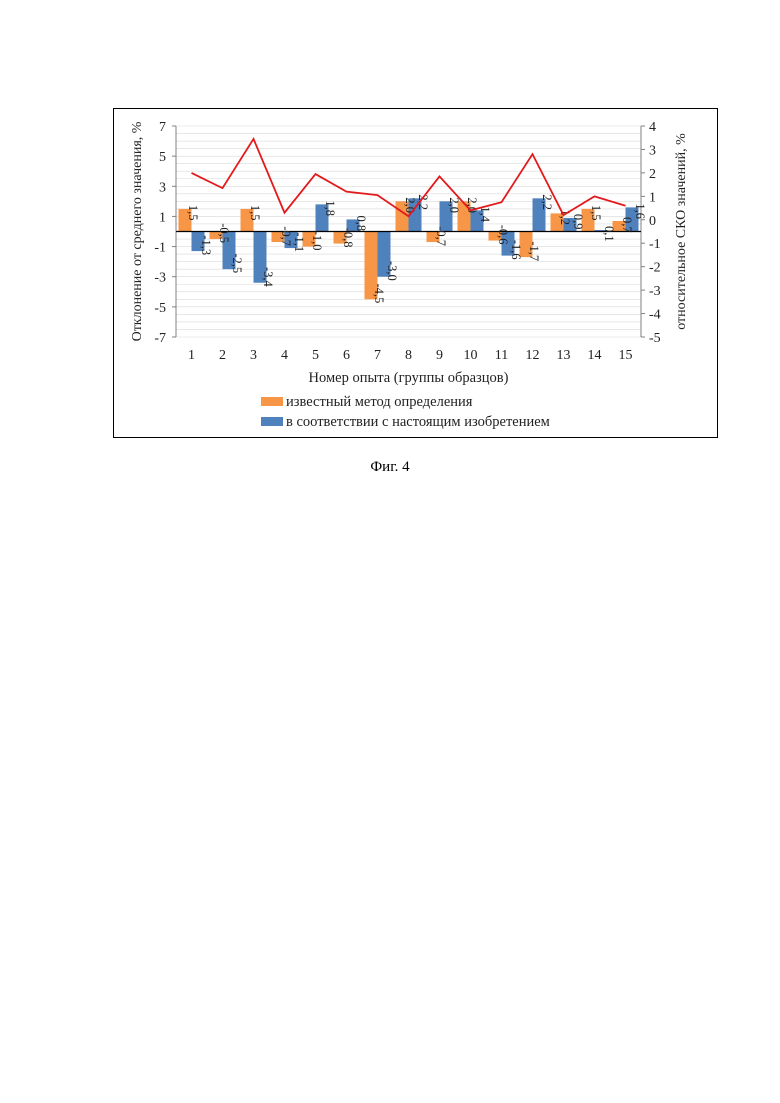  Describe the element at coordinates (454, 205) in the screenshot. I see `data-label-s1-9: 2,0` at that location.